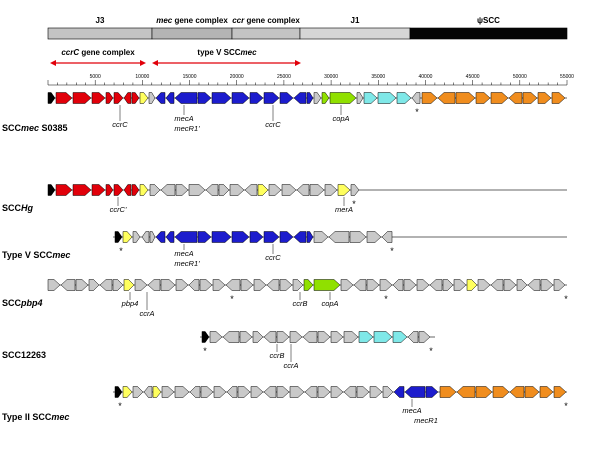 The width and height of the screenshot is (600, 450). Describe the element at coordinates (355, 20) in the screenshot. I see `region-bar-label: J1` at that location.